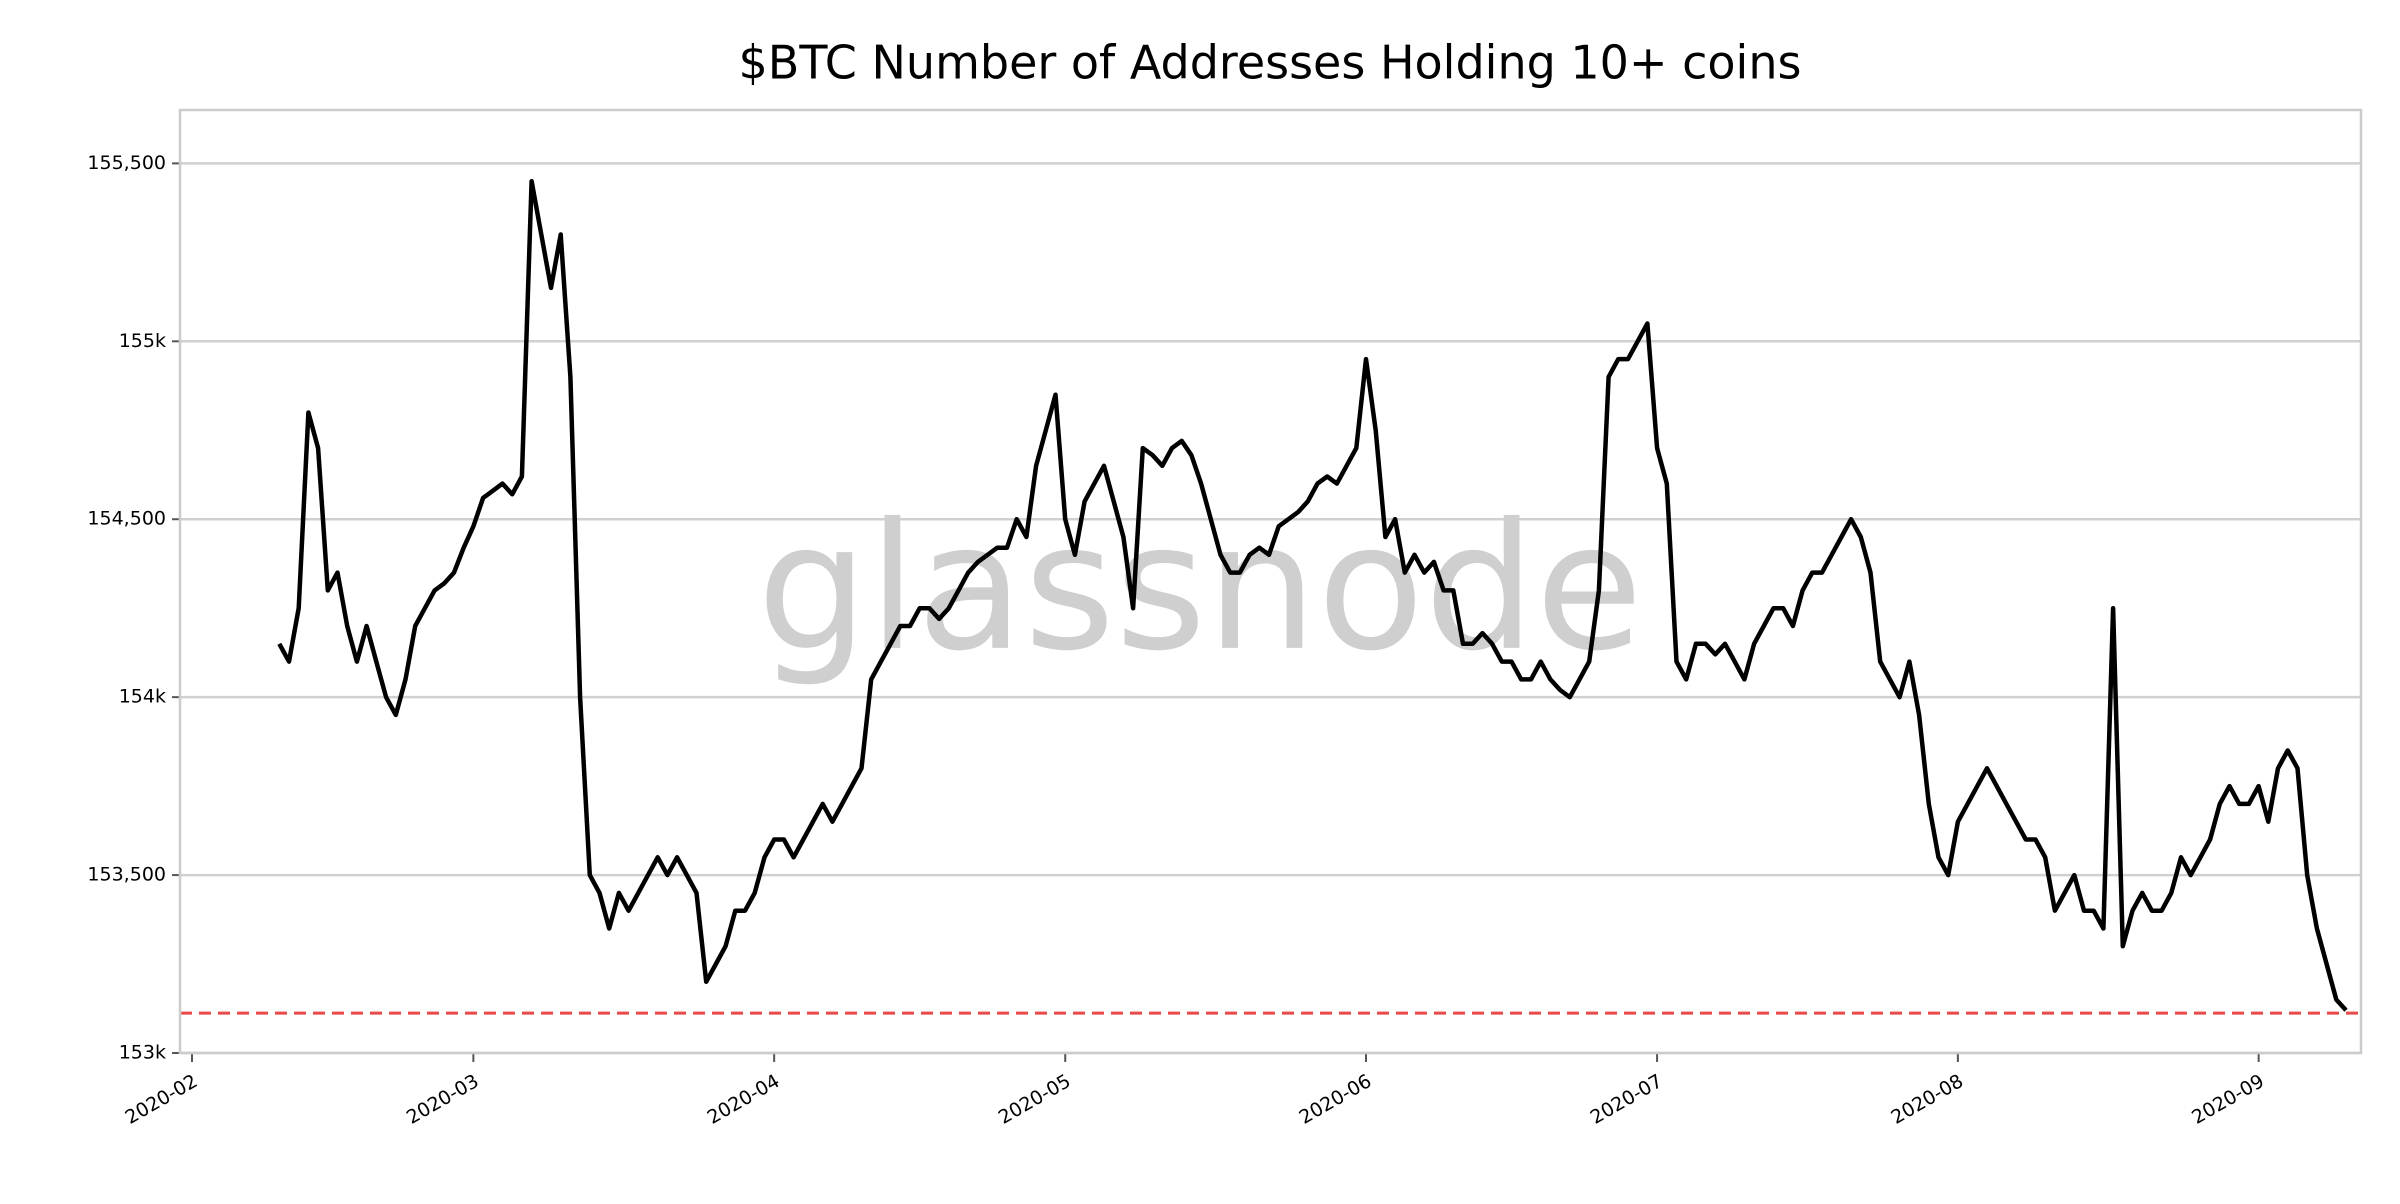  I want to click on y-tick-label: 153k, so click(142, 1053).